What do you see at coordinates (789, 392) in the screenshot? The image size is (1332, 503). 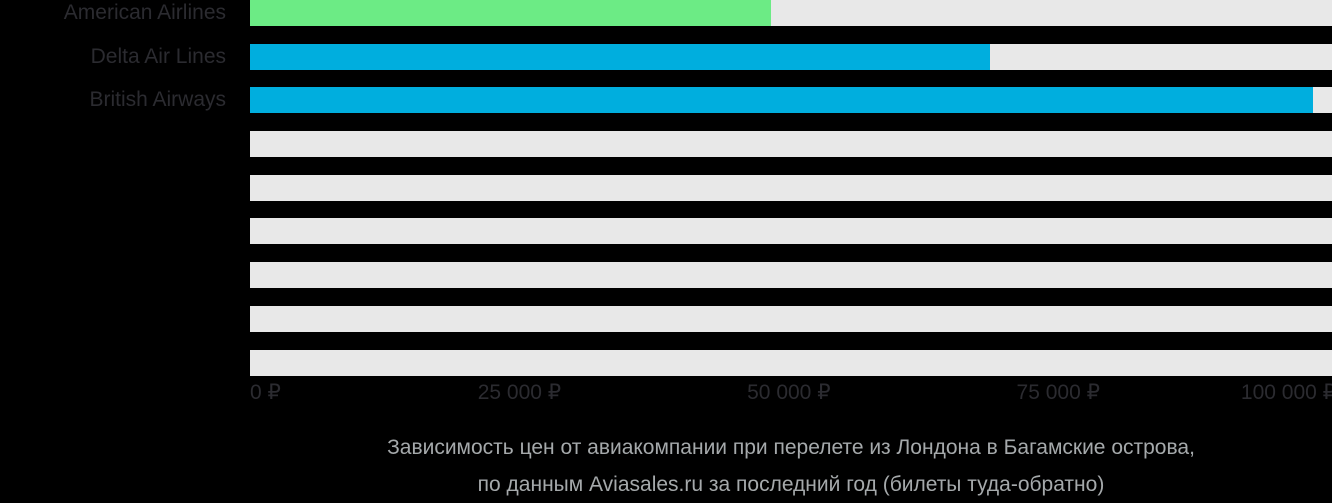 I see `x-tick-label: 50 000 ₽` at bounding box center [789, 392].